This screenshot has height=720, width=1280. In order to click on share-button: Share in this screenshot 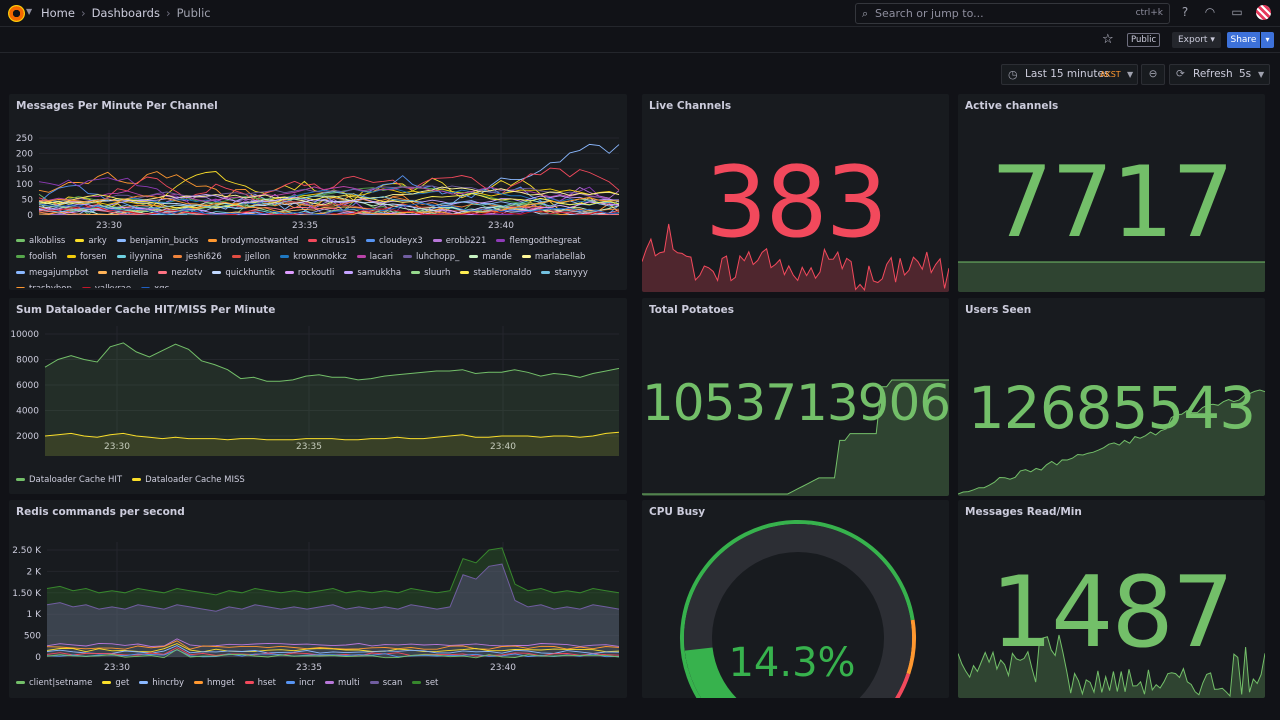, I will do `click(1243, 40)`.